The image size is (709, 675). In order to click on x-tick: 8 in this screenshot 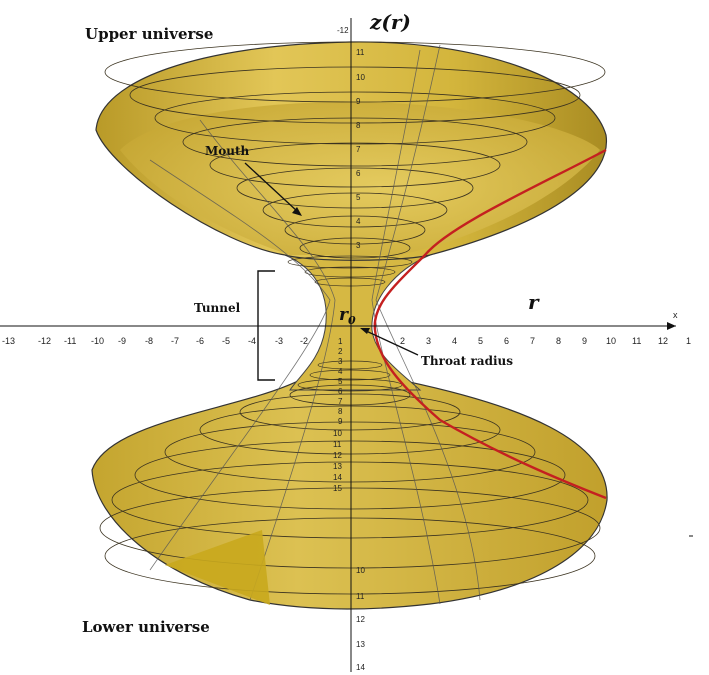, I will do `click(558, 341)`.